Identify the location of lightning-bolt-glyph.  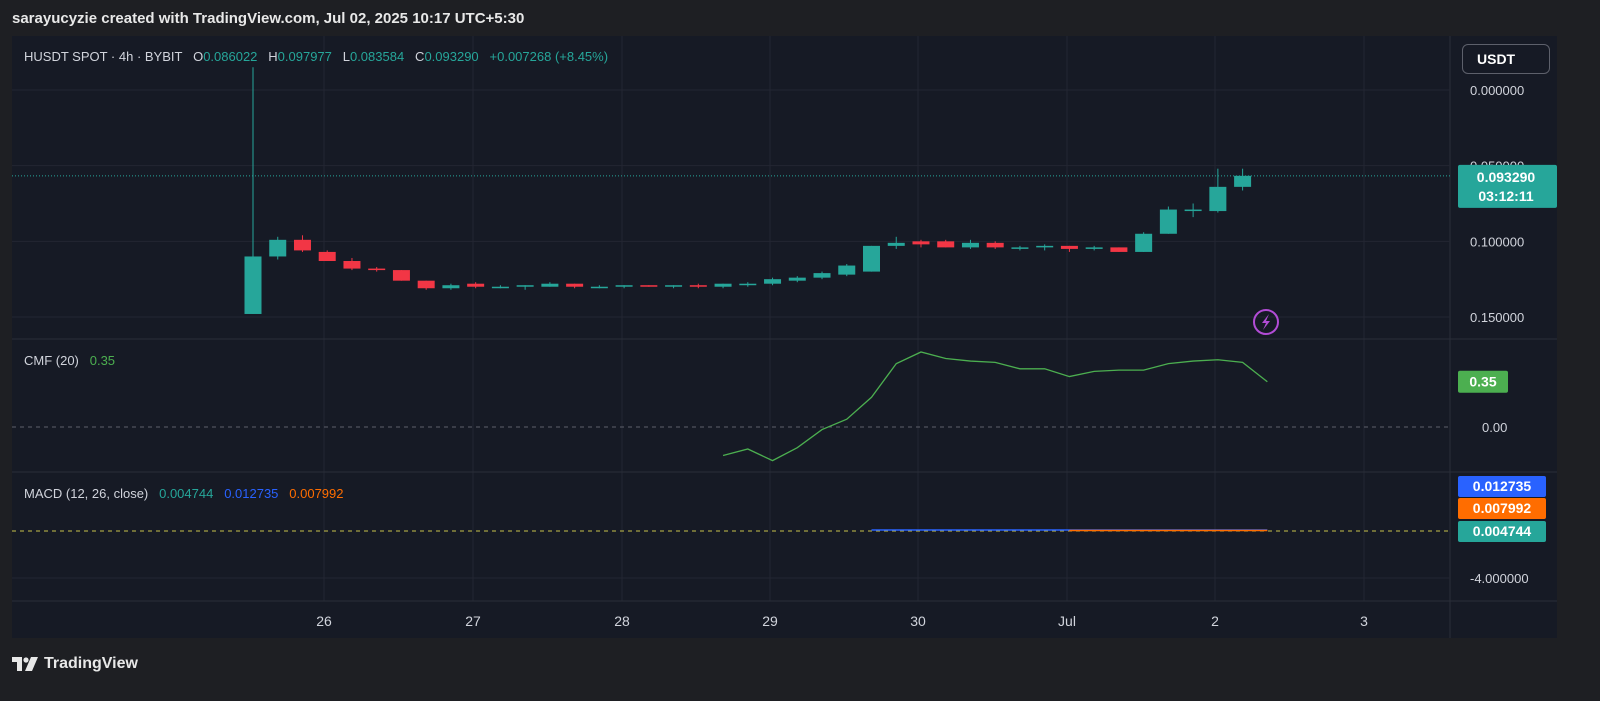
(1266, 322).